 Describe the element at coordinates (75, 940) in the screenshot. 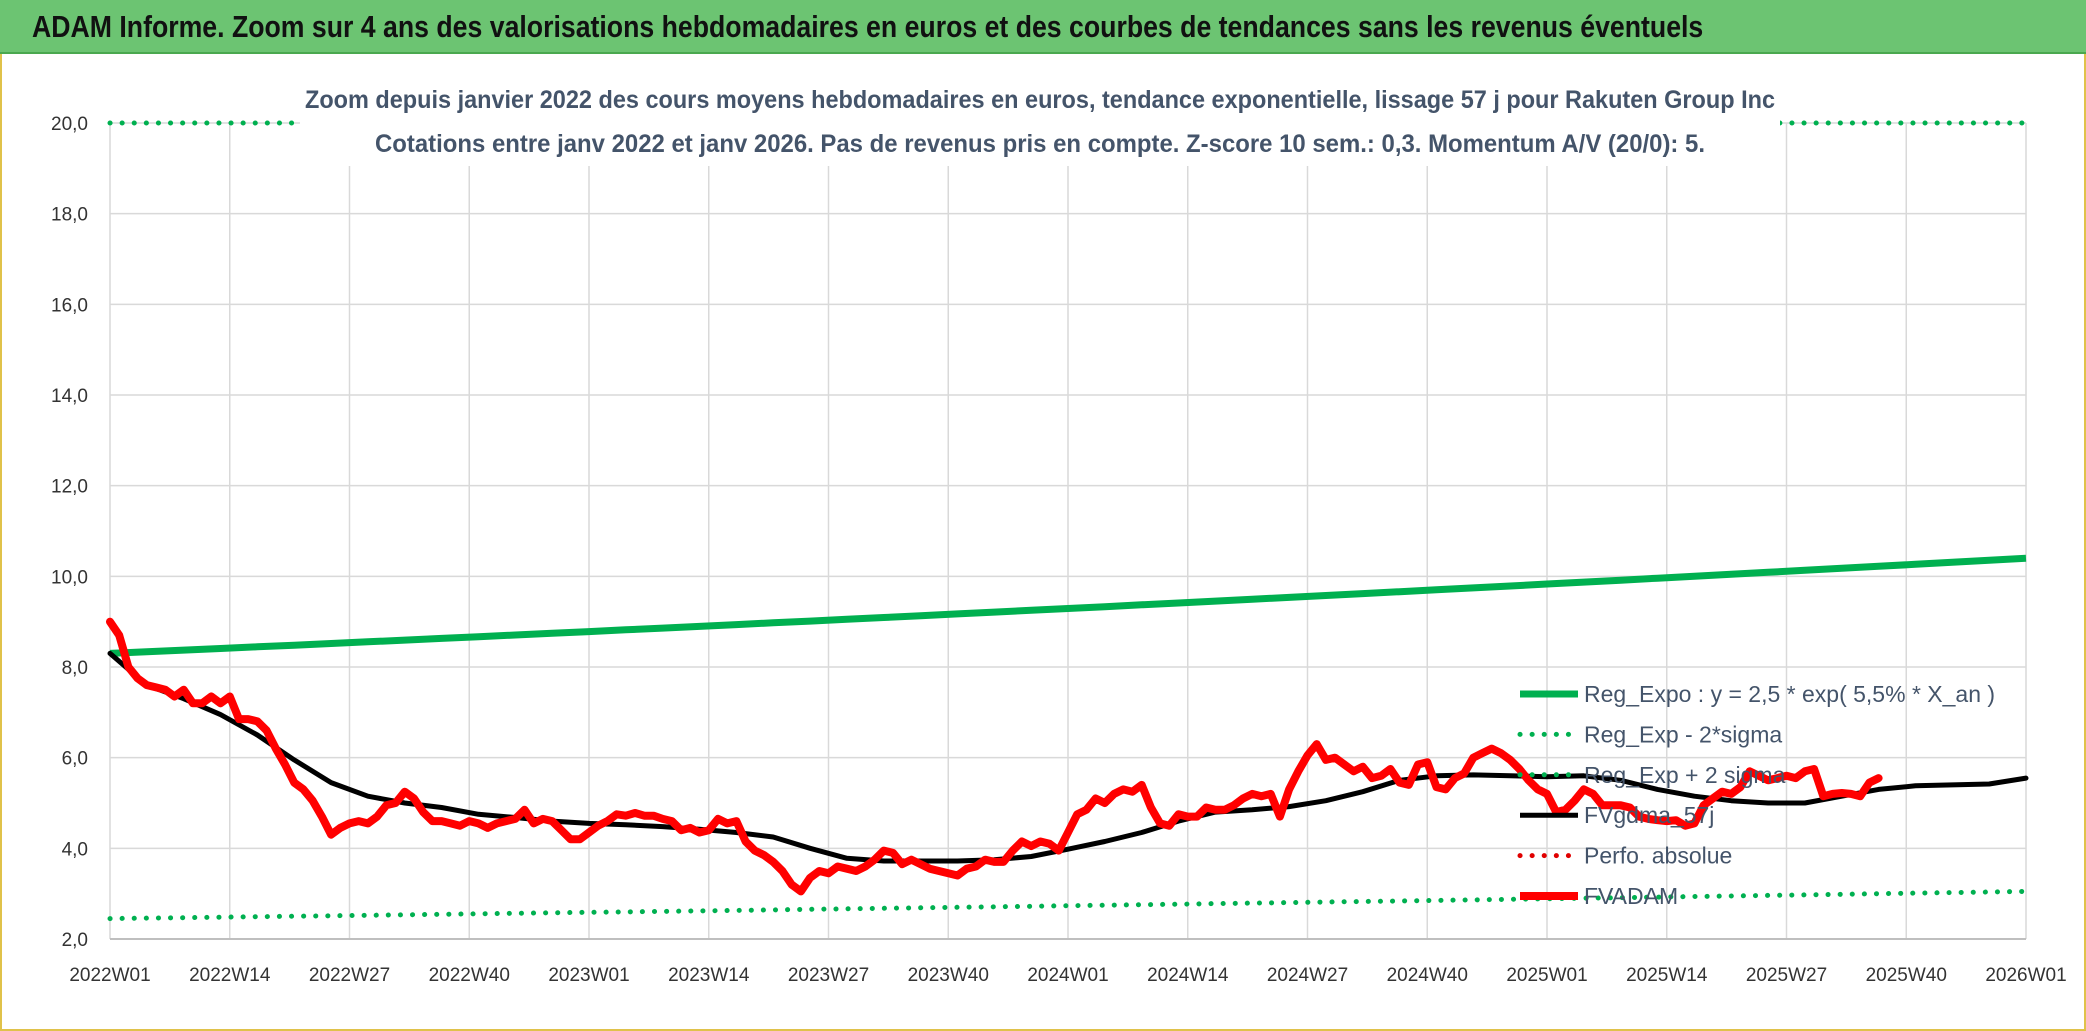

I see `y-tick-label: 2,0` at that location.